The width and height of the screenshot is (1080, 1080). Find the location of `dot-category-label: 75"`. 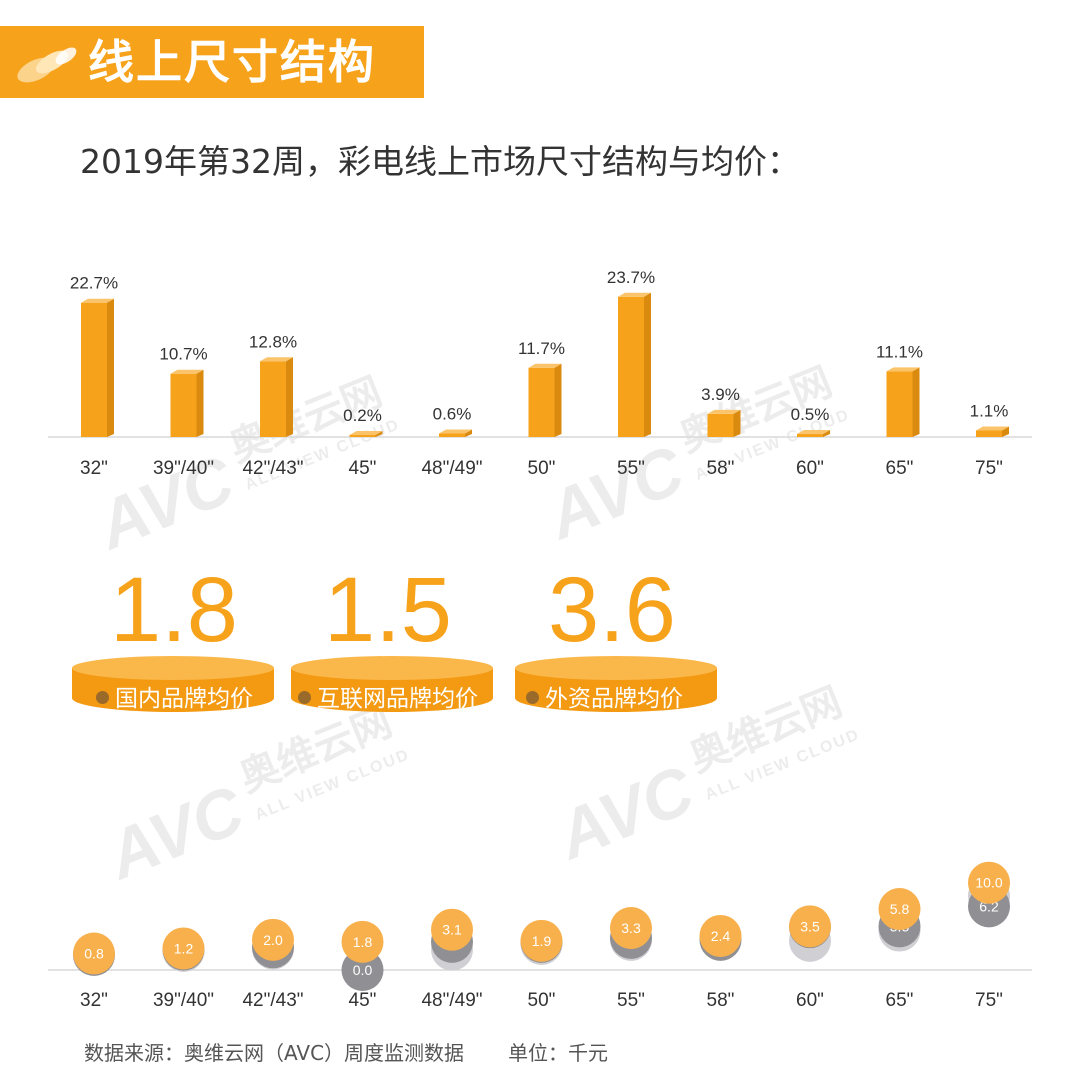

dot-category-label: 75" is located at coordinates (989, 1000).